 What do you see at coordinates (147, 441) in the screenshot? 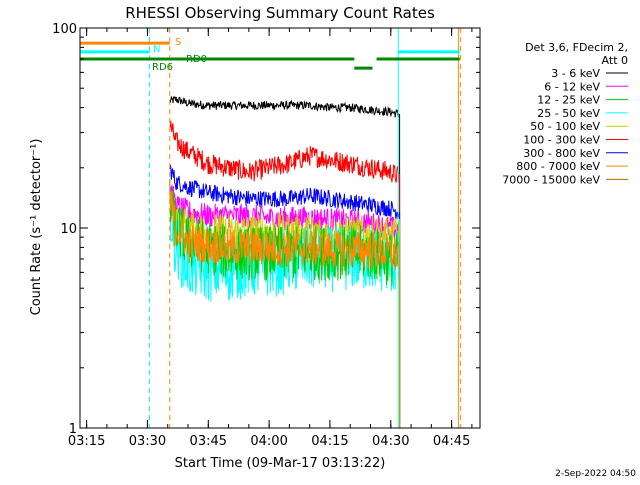
I see `x-tick-label: 03:30` at bounding box center [147, 441].